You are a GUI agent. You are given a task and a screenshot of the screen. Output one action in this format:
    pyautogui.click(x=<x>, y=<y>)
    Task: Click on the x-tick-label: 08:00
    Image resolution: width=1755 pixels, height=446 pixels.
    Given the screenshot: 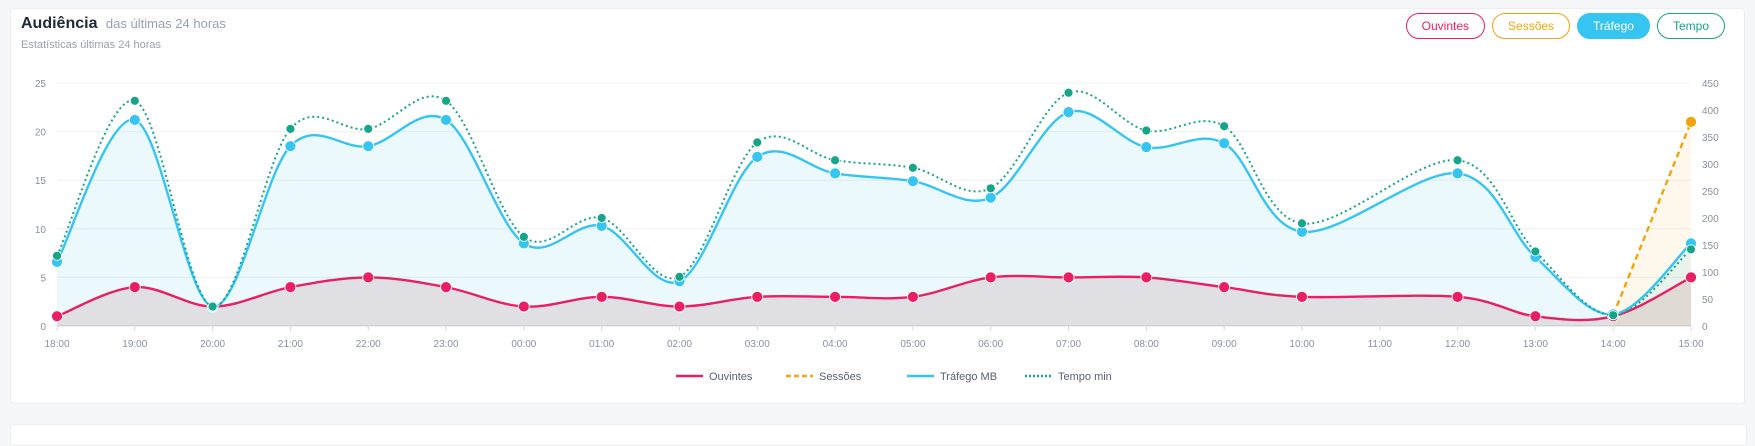 What is the action you would take?
    pyautogui.click(x=1146, y=344)
    